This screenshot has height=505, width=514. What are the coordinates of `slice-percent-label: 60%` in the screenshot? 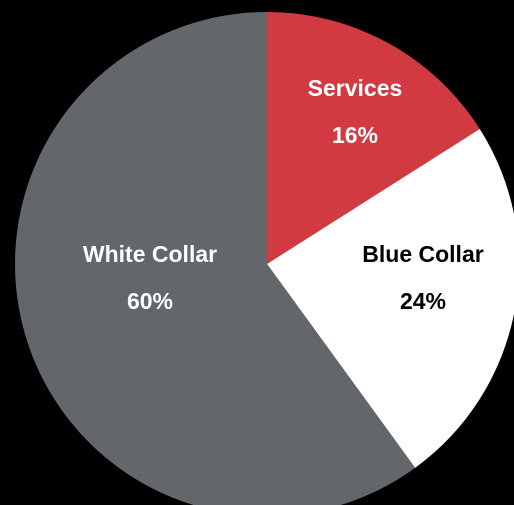 It's located at (150, 301).